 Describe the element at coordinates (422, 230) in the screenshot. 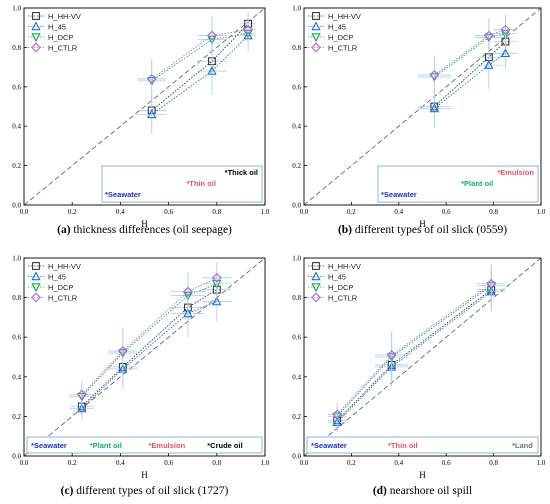

I see `panel-caption: (b) different types of oil slick (0559)` at that location.